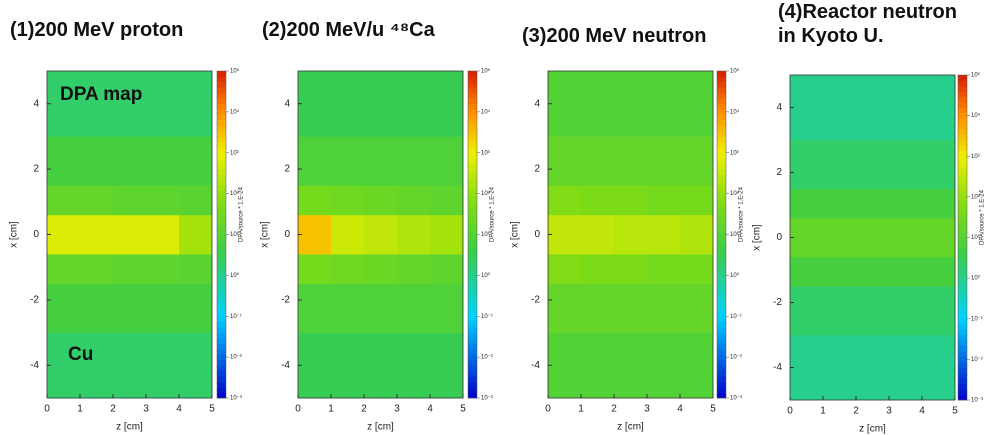 This screenshot has width=993, height=435. What do you see at coordinates (779, 172) in the screenshot?
I see `y-tick-label: 2` at bounding box center [779, 172].